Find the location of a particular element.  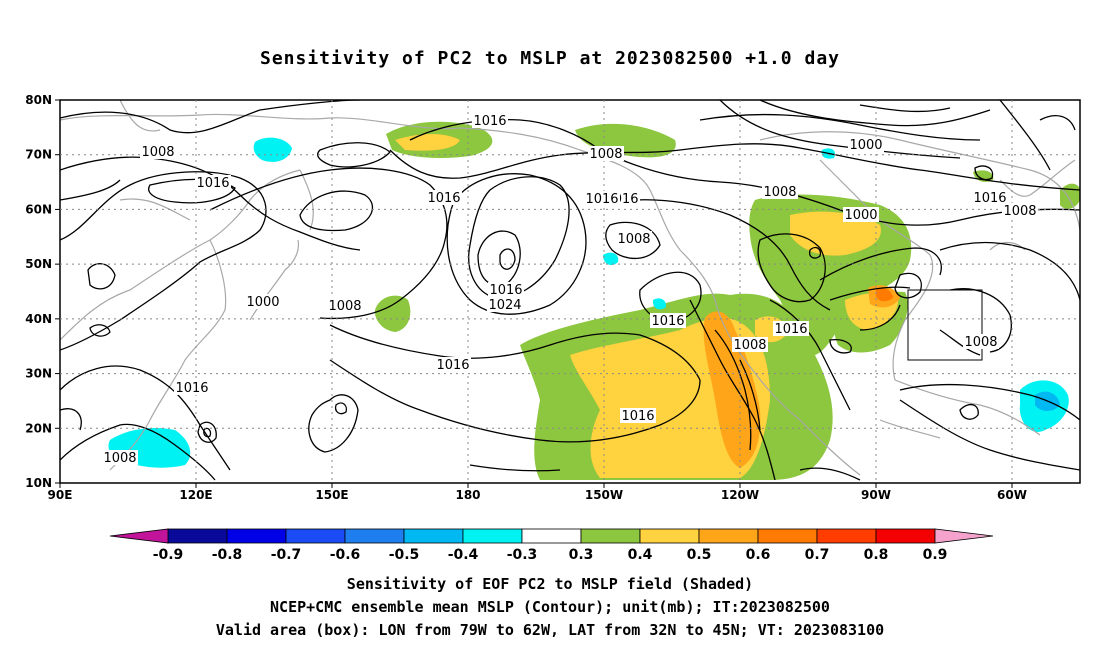

colorbar-label: 0.4 is located at coordinates (640, 555).